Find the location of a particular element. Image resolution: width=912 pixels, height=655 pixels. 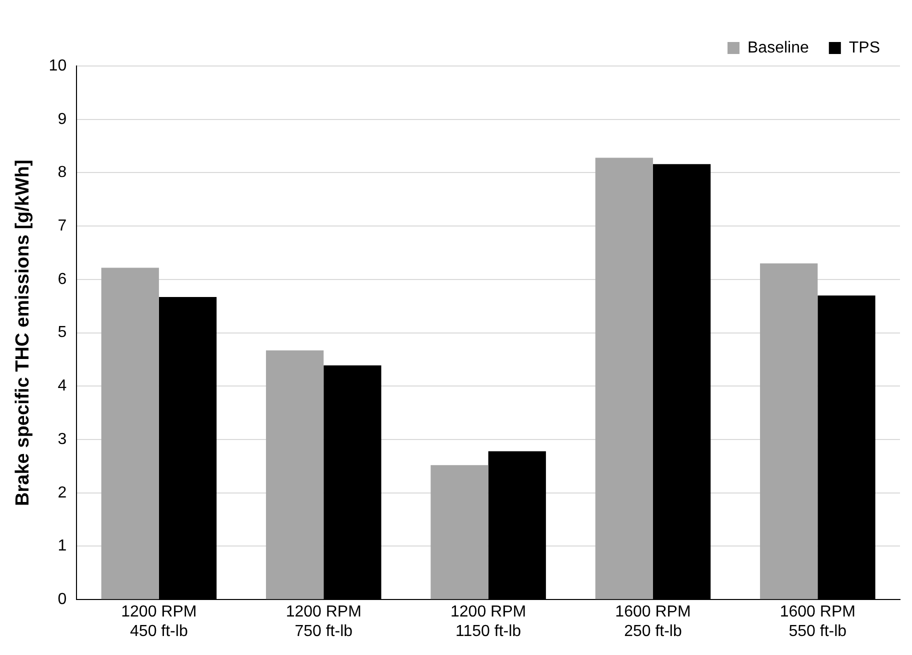

x-tick-label: 1600 RPM 250 ft-lb is located at coordinates (653, 622).